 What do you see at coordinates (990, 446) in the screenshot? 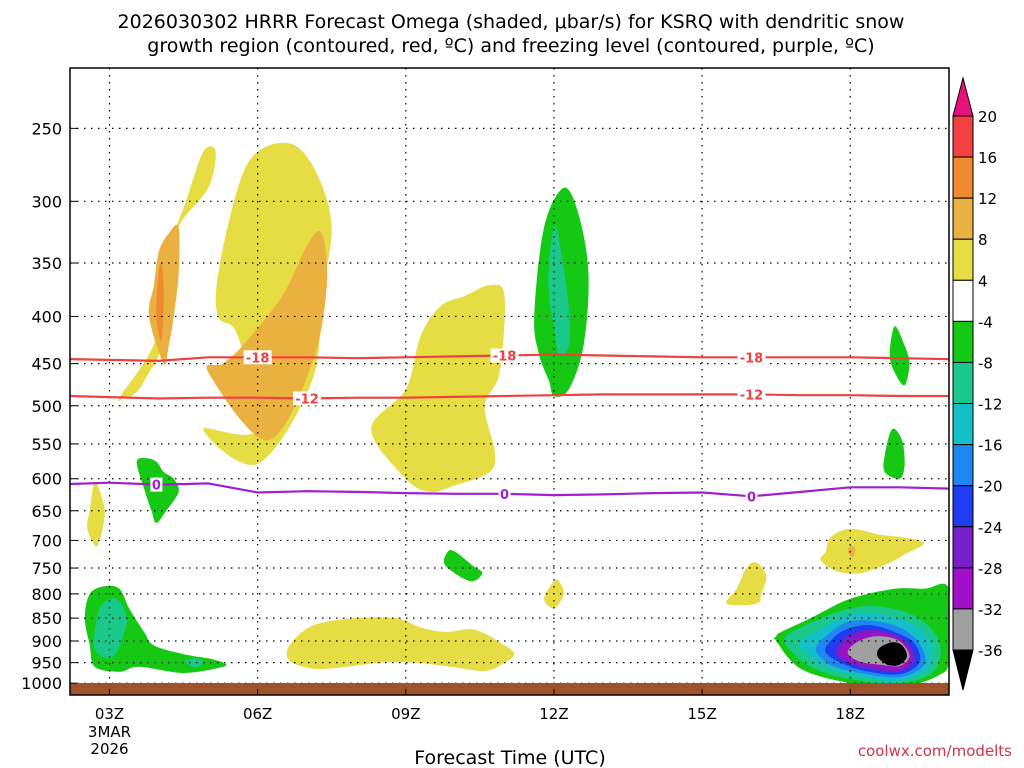
I see `colorbar-label-8: -16` at bounding box center [990, 446].